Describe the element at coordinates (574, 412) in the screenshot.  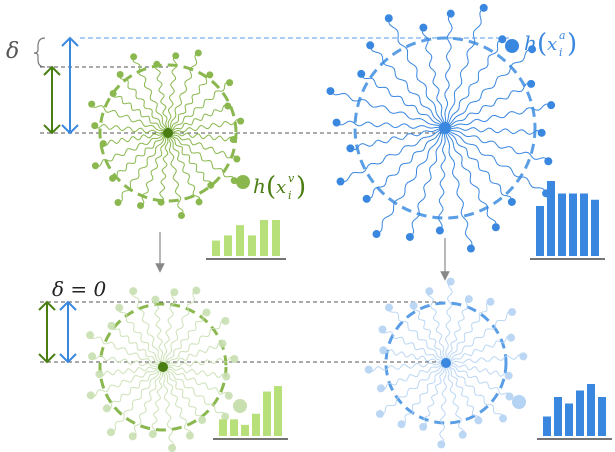
I see `blue-histogram-bottom` at that location.